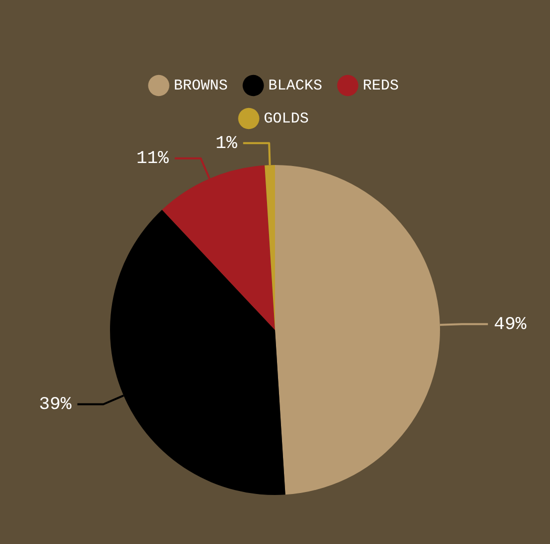 The height and width of the screenshot is (544, 550). I want to click on data-label: 1%, so click(227, 144).